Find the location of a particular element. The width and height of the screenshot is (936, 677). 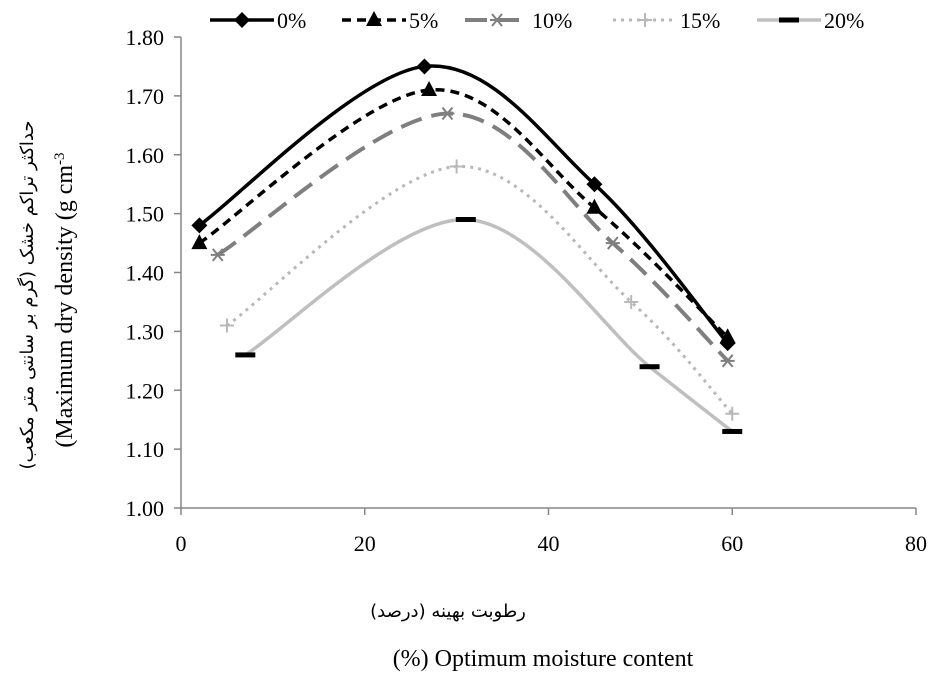

y-tick-label: 1.00 is located at coordinates (145, 508).